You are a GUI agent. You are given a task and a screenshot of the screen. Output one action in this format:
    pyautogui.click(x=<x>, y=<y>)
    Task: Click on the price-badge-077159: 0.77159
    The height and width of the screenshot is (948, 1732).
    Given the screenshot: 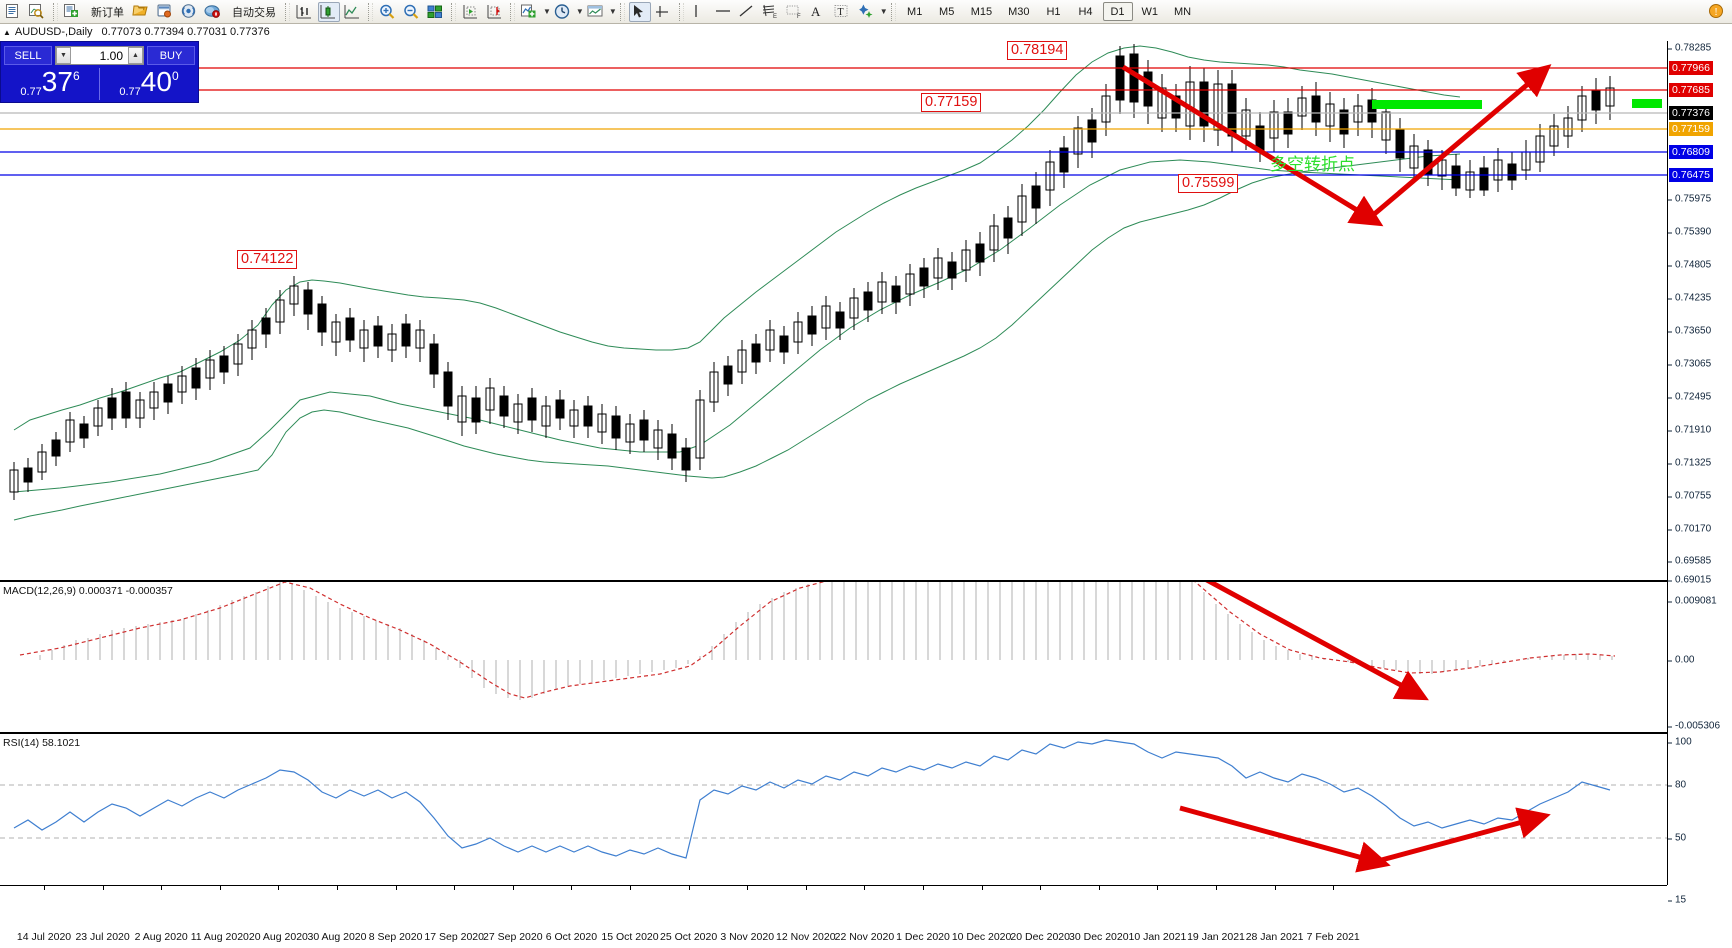 What is the action you would take?
    pyautogui.click(x=1691, y=129)
    